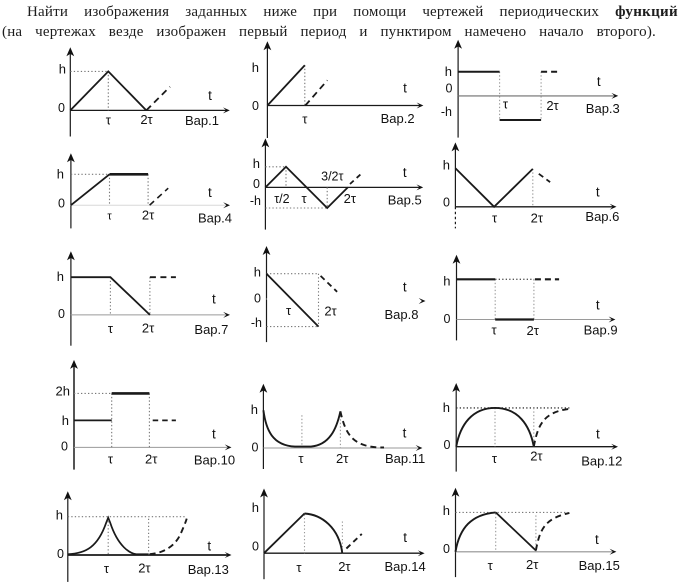 Image resolution: width=680 pixels, height=588 pixels. What do you see at coordinates (599, 565) in the screenshot?
I see `svg-text: Вар.15` at bounding box center [599, 565].